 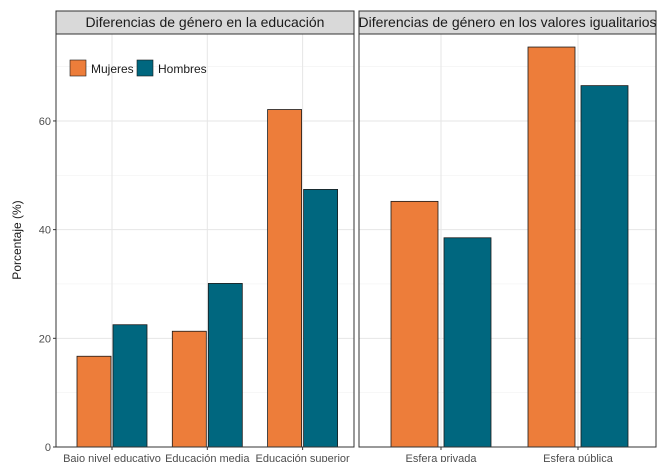 What do you see at coordinates (303, 457) in the screenshot?
I see `x-tick-label: Educación superior` at bounding box center [303, 457].